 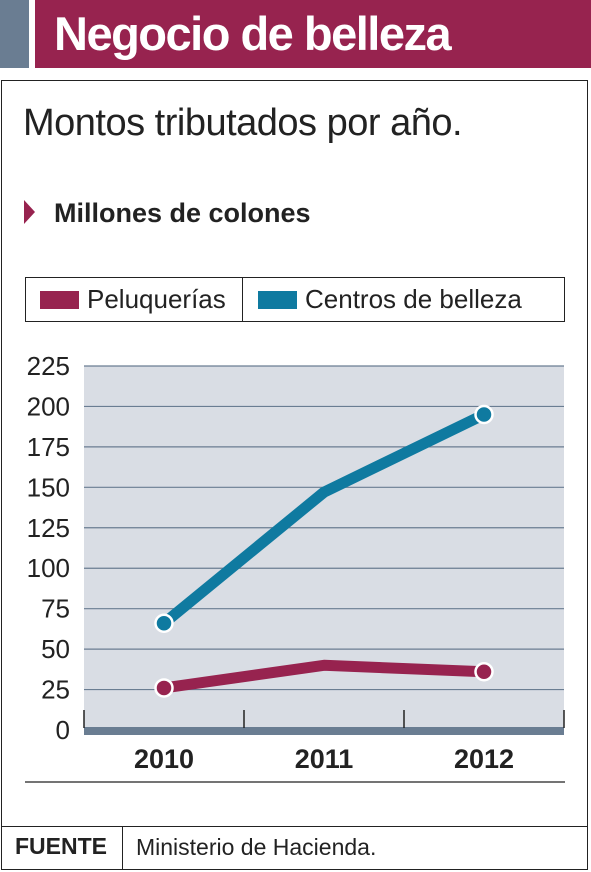 What do you see at coordinates (413, 299) in the screenshot?
I see `legend-label-centros: Centros de belleza` at bounding box center [413, 299].